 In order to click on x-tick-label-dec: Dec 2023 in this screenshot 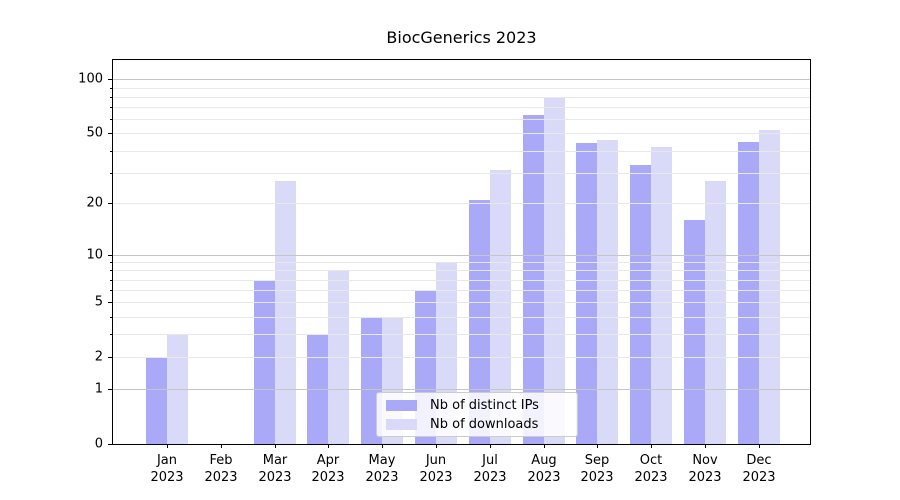, I will do `click(759, 469)`.